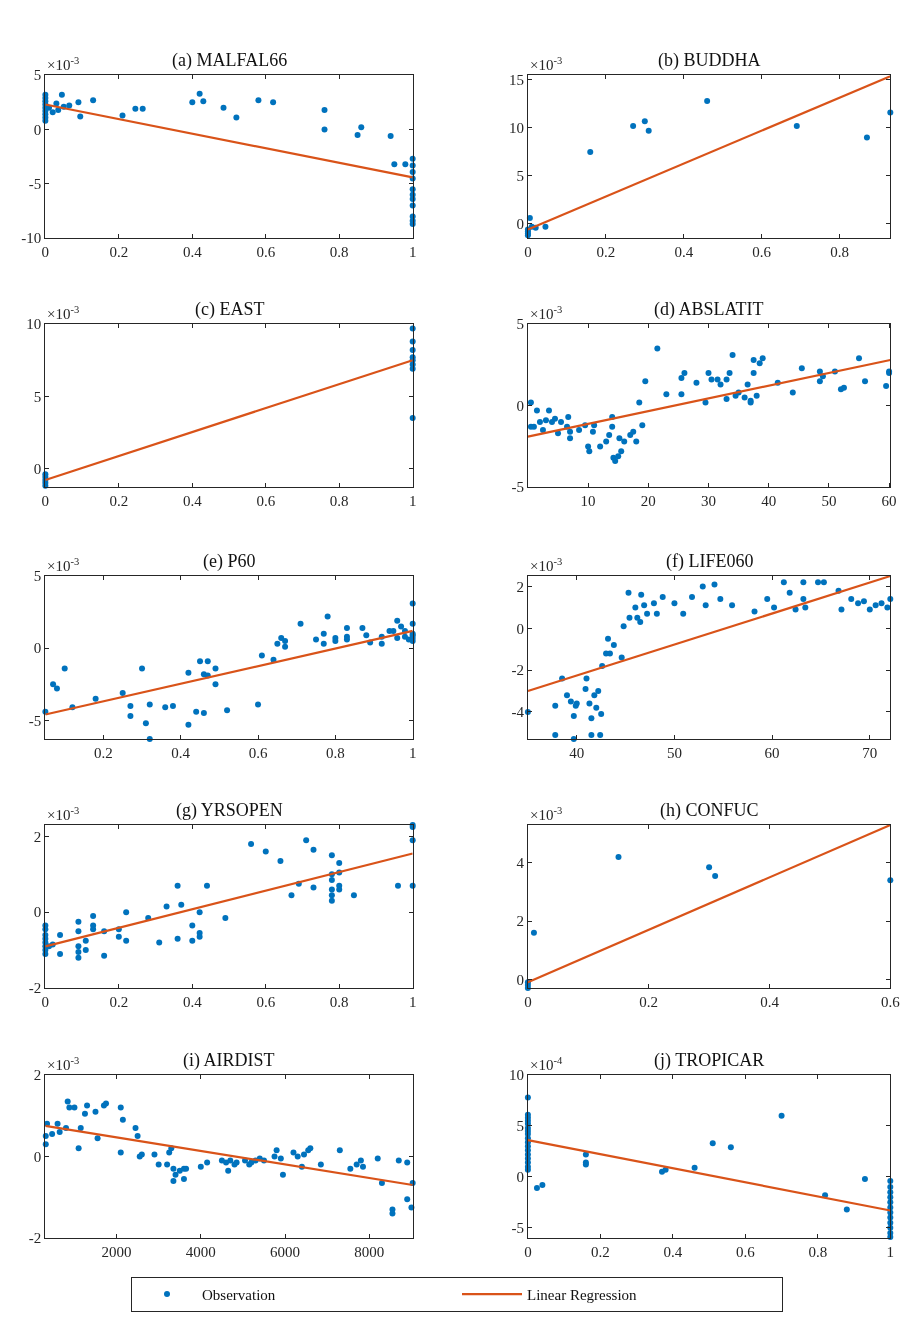 The width and height of the screenshot is (920, 1326). What do you see at coordinates (709, 309) in the screenshot?
I see `chart-title: (d) ABSLATIT` at bounding box center [709, 309].